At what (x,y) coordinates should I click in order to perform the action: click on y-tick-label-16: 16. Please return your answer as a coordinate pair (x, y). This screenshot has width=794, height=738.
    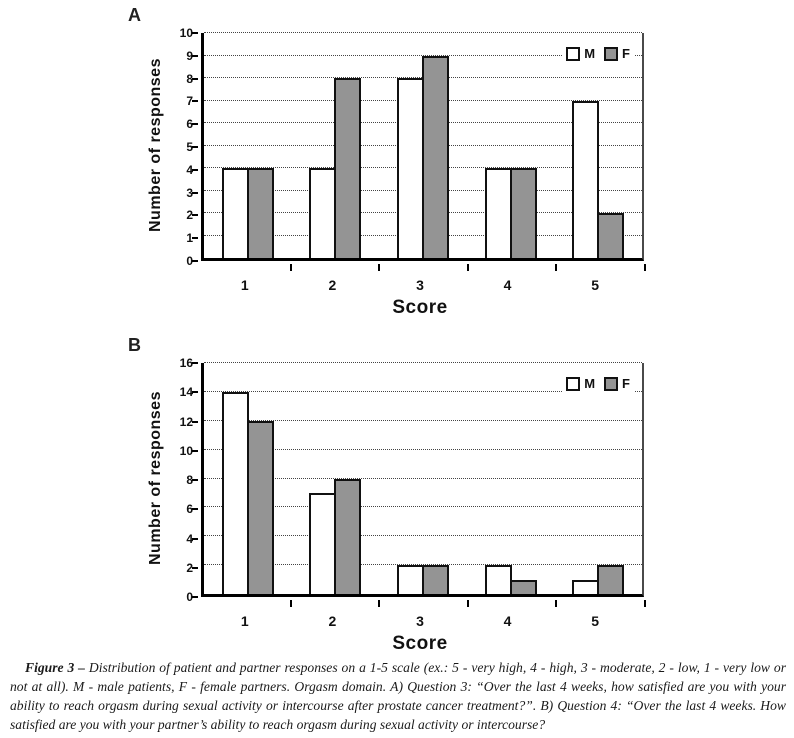
    Looking at the image, I should click on (186, 363).